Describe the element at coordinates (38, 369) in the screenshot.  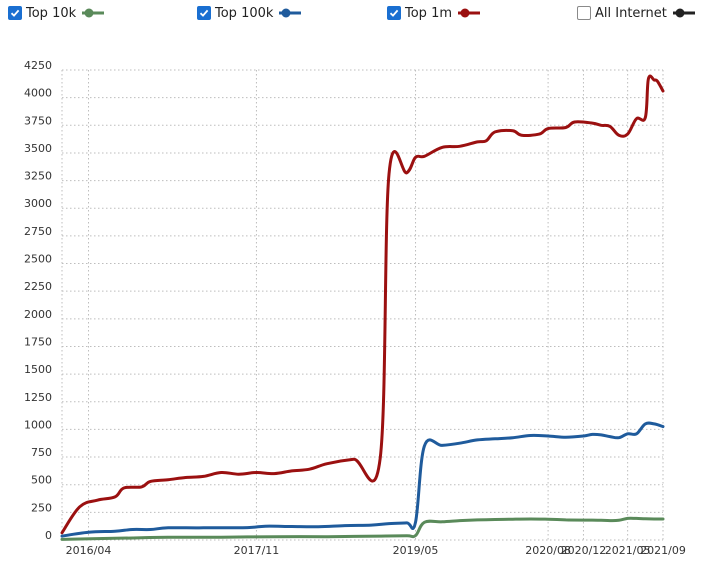
I see `y-tick-label: 1500` at that location.